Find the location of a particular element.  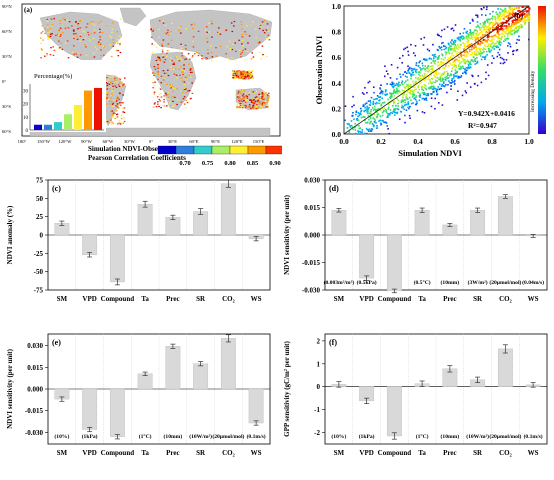

unit-annotation: (10mm) is located at coordinates (450, 436).